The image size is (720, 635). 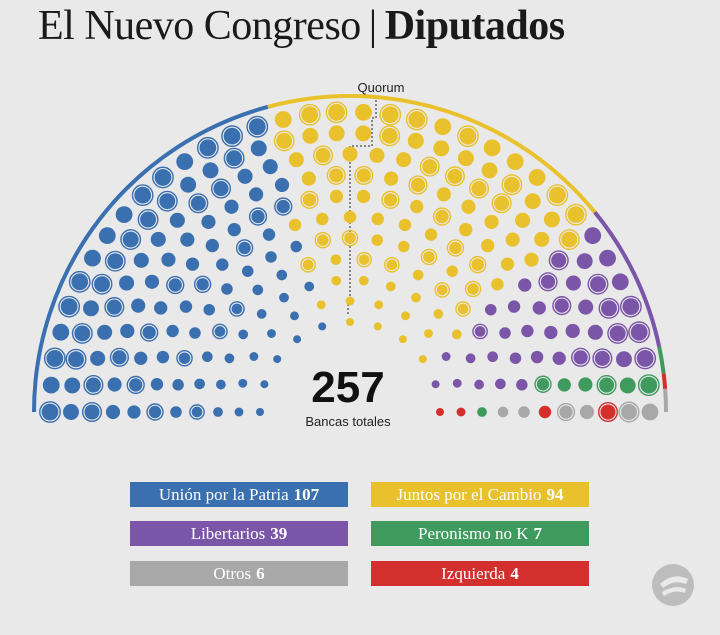 What do you see at coordinates (473, 533) in the screenshot?
I see `legend-label: Peronismo no K` at bounding box center [473, 533].